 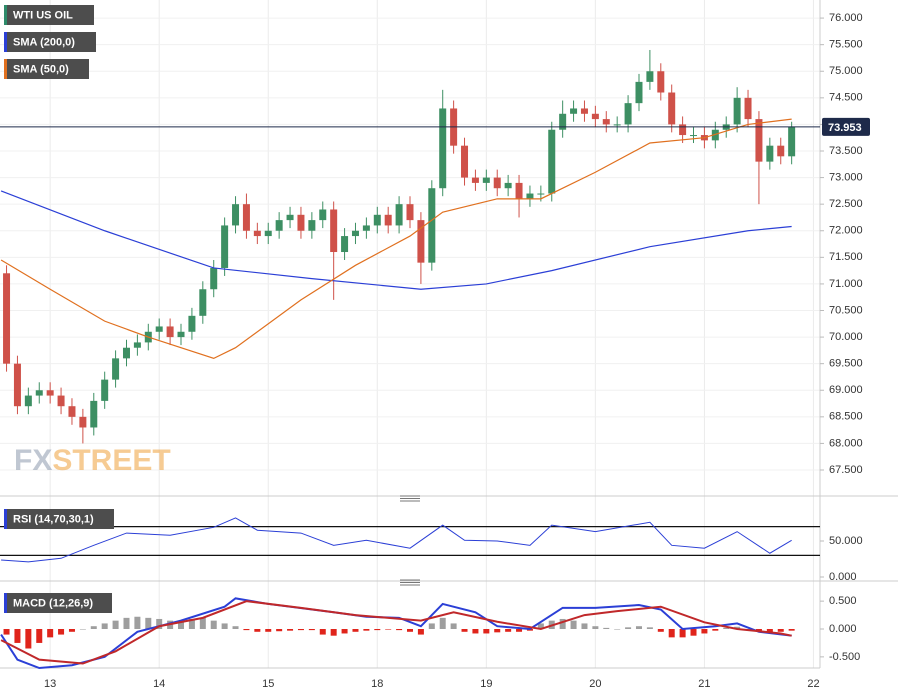 I want to click on rsi-line, so click(x=396, y=540).